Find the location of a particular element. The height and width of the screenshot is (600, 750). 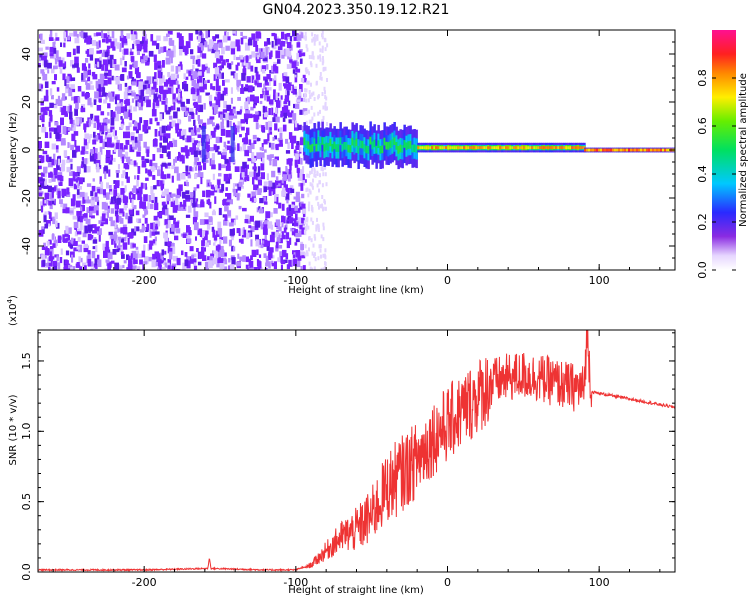

colorbar-ticks: 0.00.20.40.60.8 is located at coordinates (716, 174).